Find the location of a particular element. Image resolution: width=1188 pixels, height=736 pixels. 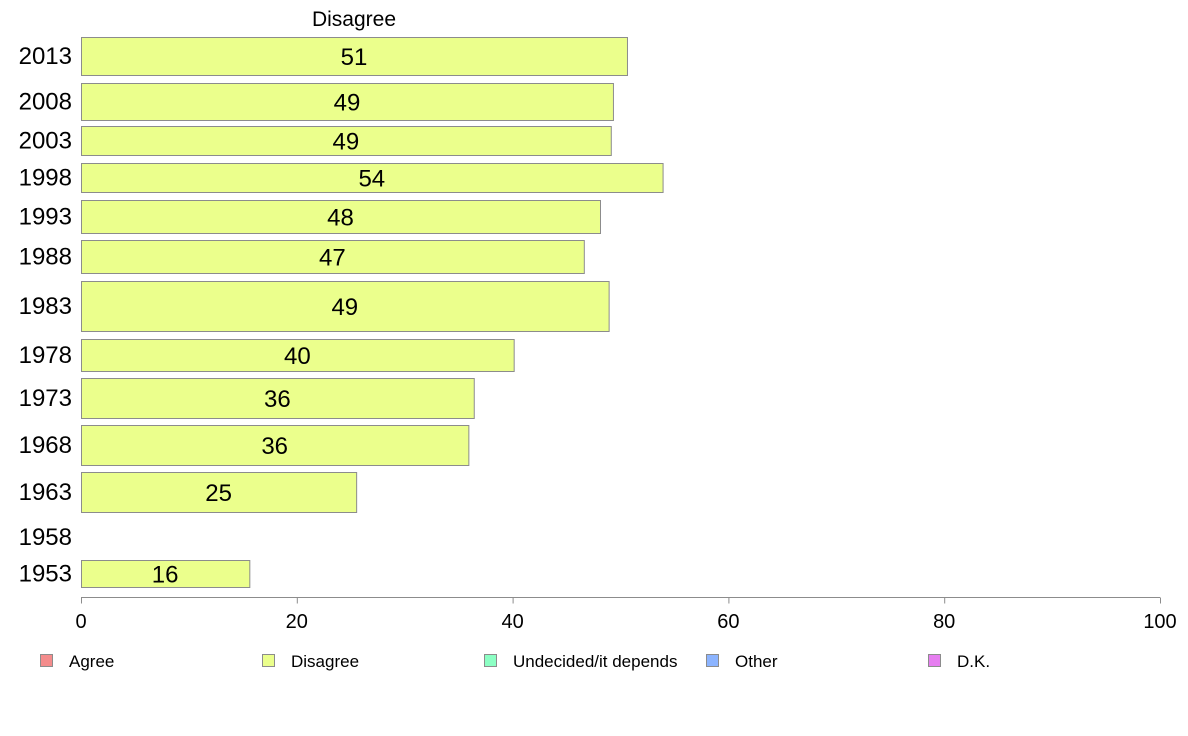

legend-label: D.K. is located at coordinates (973, 661).